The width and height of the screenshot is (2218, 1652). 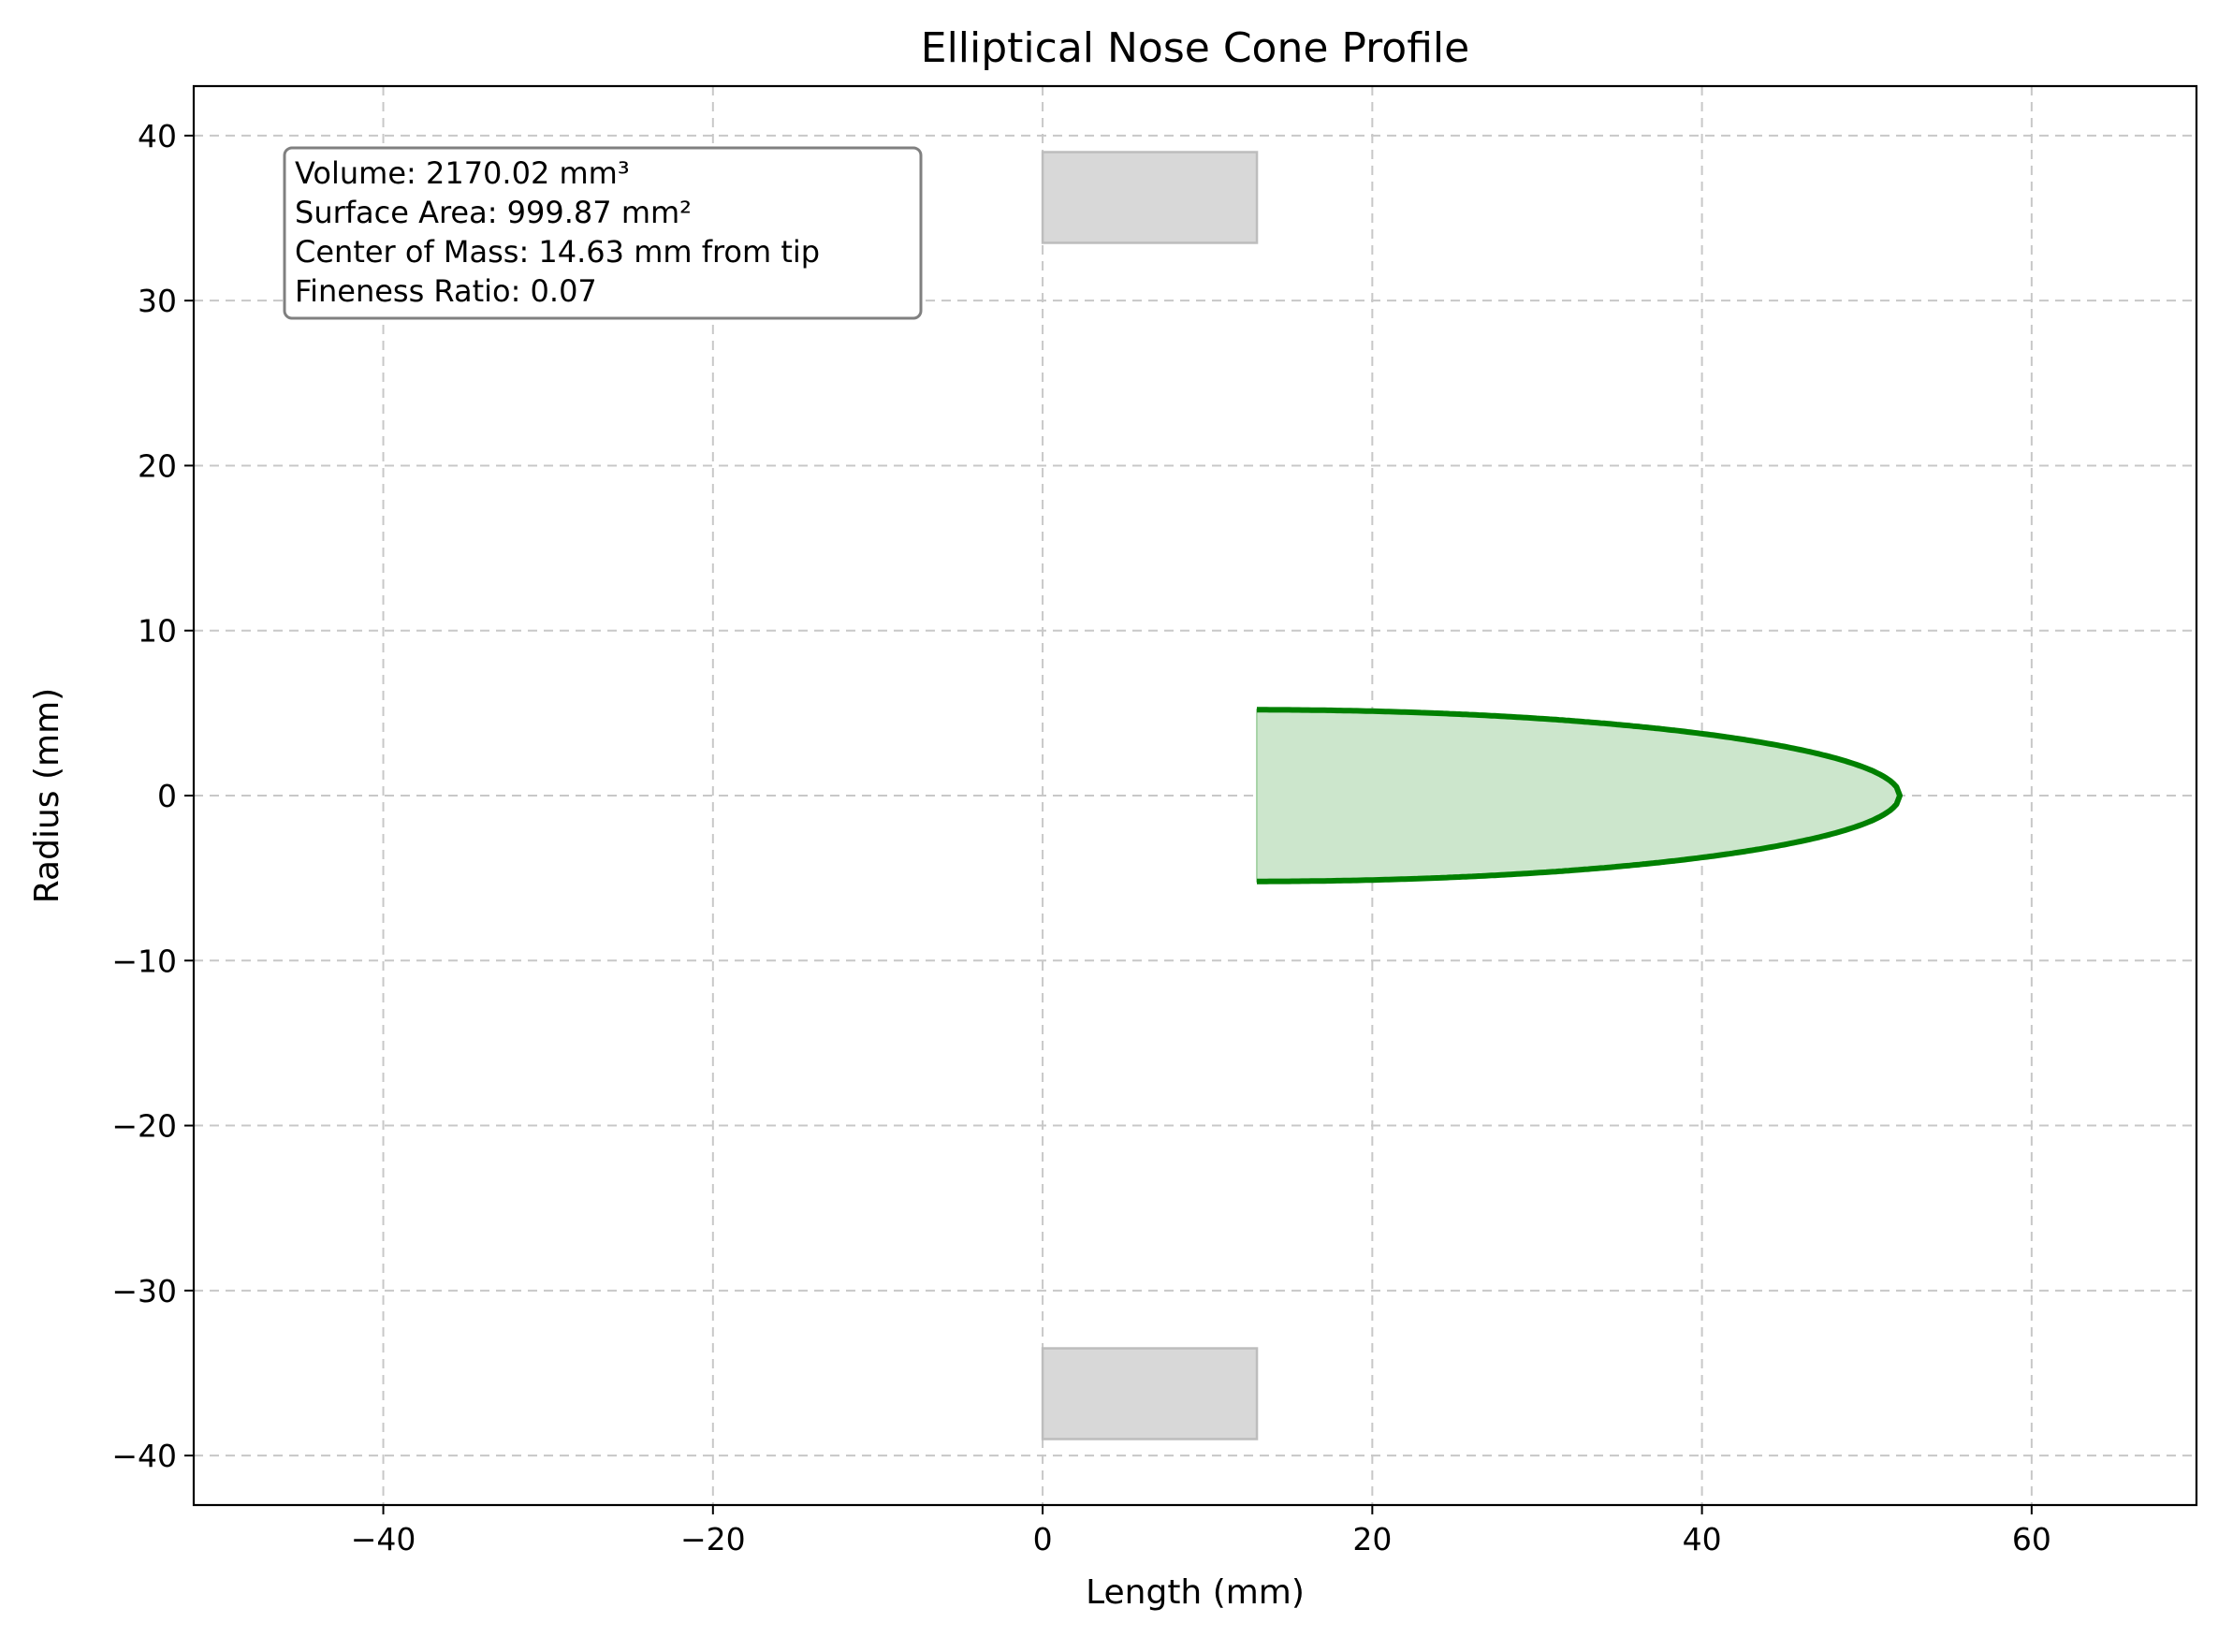 I want to click on y-tick-label: −40, so click(x=144, y=1456).